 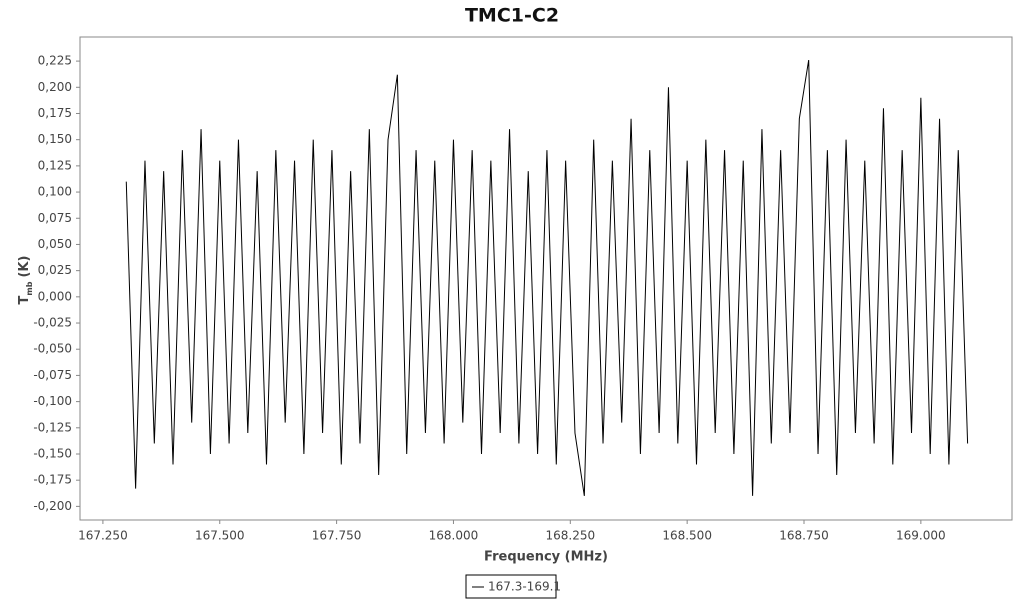 I want to click on x-tick-label: 167.500, so click(x=220, y=536).